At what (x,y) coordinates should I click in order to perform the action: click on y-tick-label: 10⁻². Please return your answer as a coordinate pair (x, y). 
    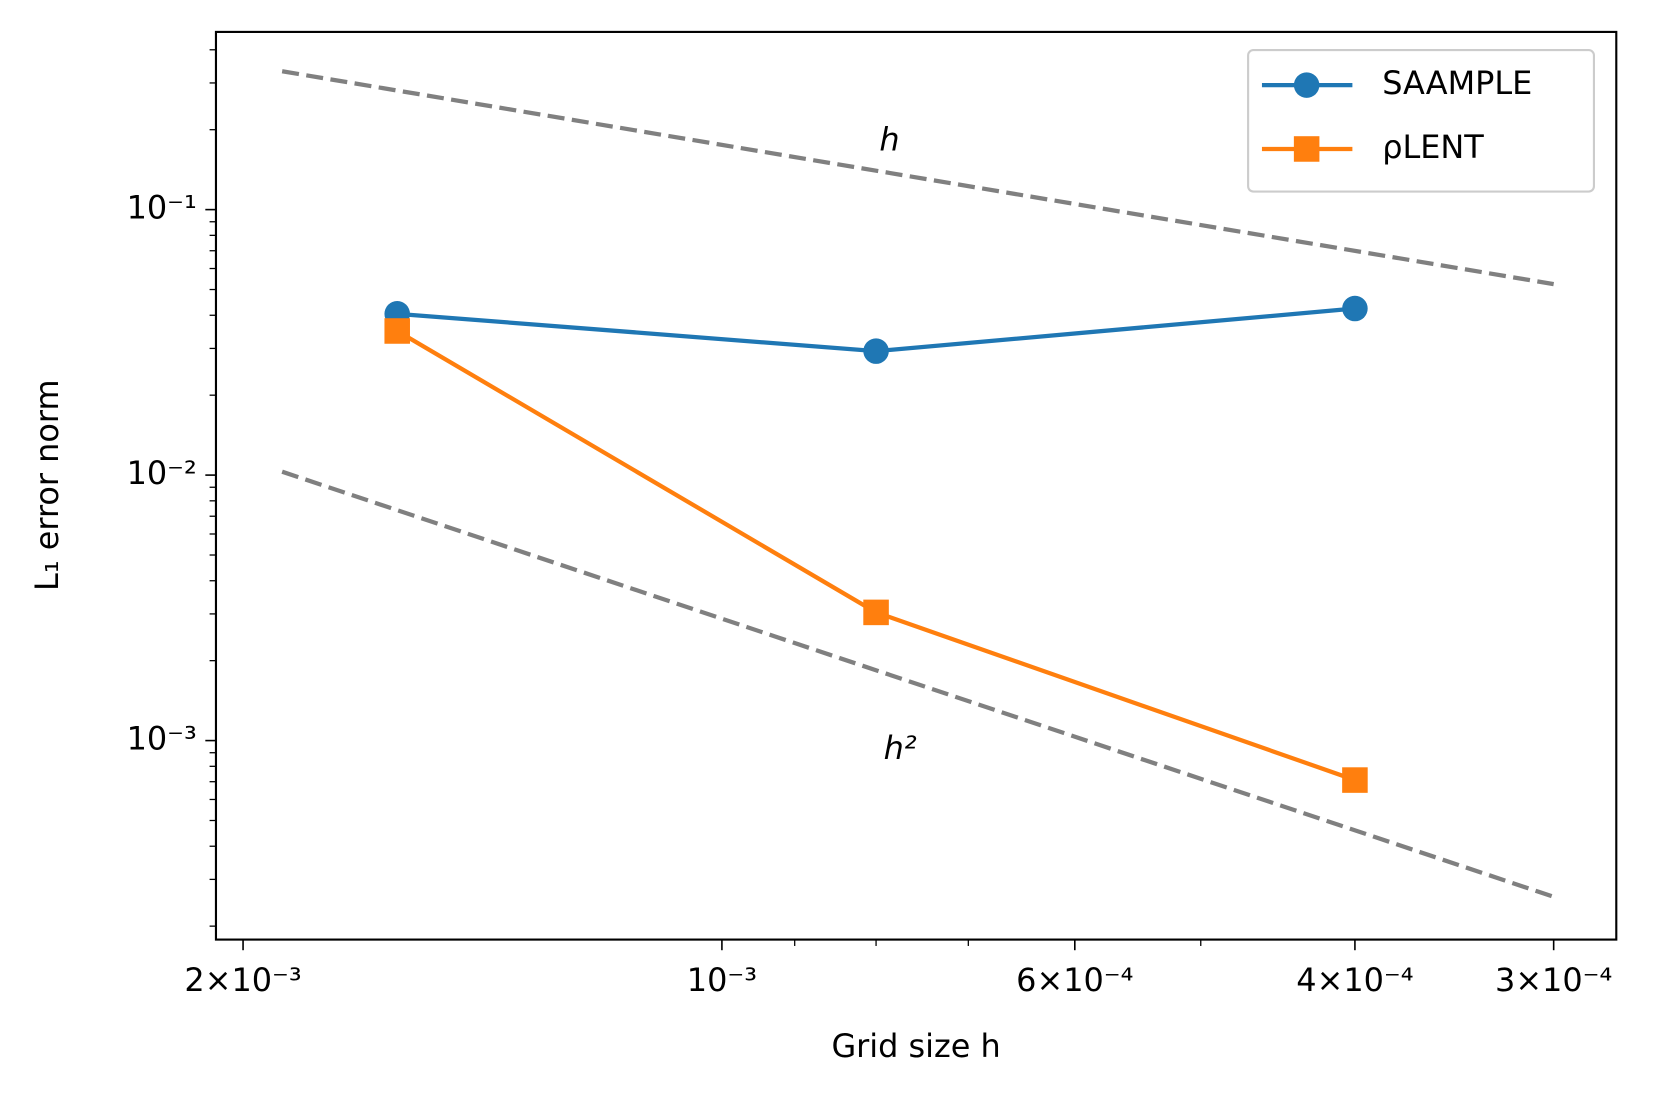
    Looking at the image, I should click on (162, 473).